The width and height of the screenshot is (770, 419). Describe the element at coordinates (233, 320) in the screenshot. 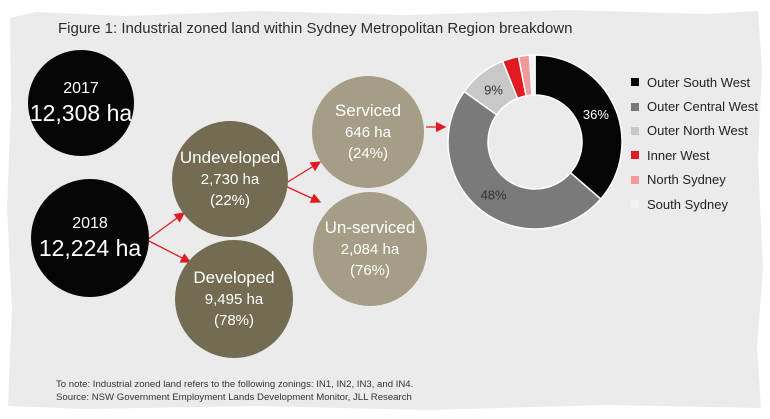

I see `developed-percent: (78%)` at that location.